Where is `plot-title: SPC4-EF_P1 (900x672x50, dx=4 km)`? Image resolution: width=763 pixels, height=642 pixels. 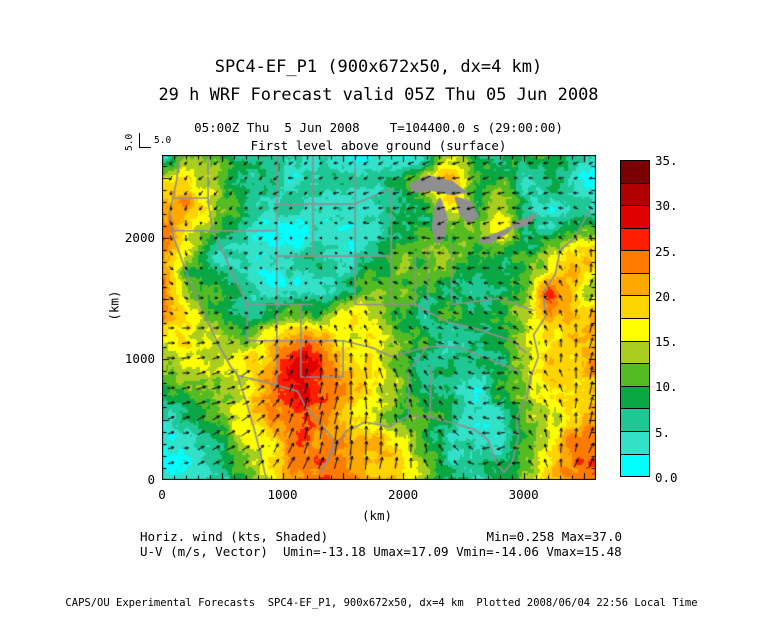 plot-title: SPC4-EF_P1 (900x672x50, dx=4 km) is located at coordinates (378, 67).